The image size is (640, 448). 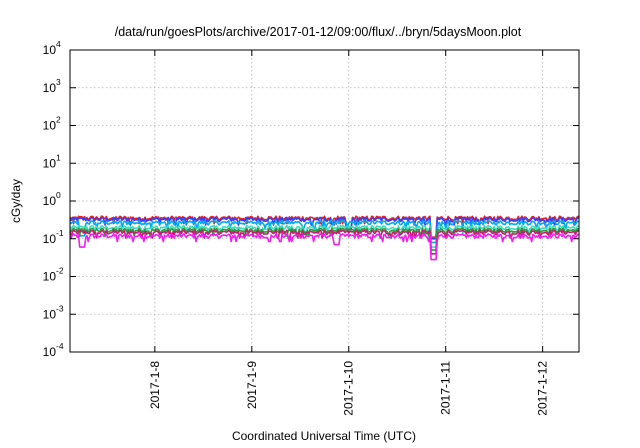 I want to click on x-tick-label: 2017-1-8, so click(x=155, y=385).